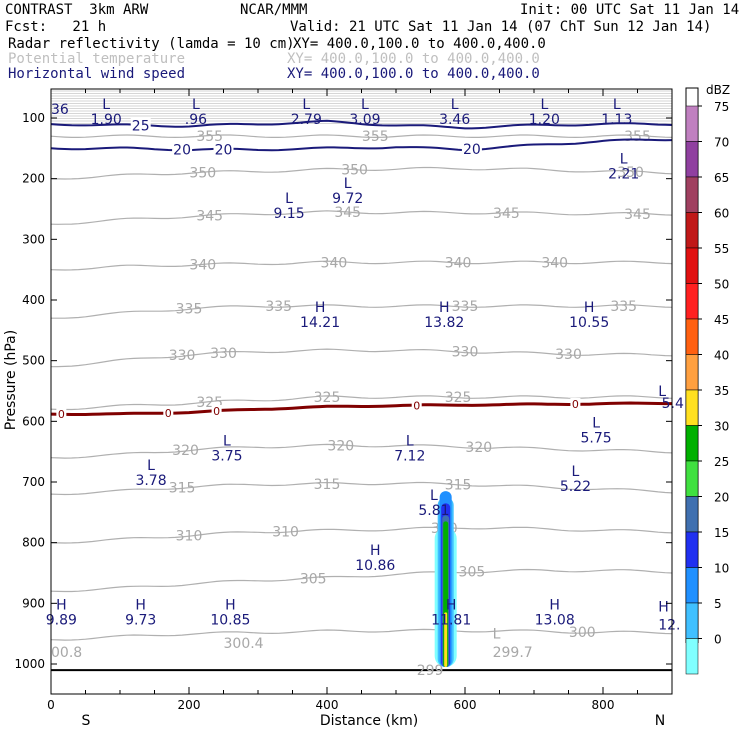 The width and height of the screenshot is (740, 740). Describe the element at coordinates (189, 705) in the screenshot. I see `x-tick-label: 200` at that location.